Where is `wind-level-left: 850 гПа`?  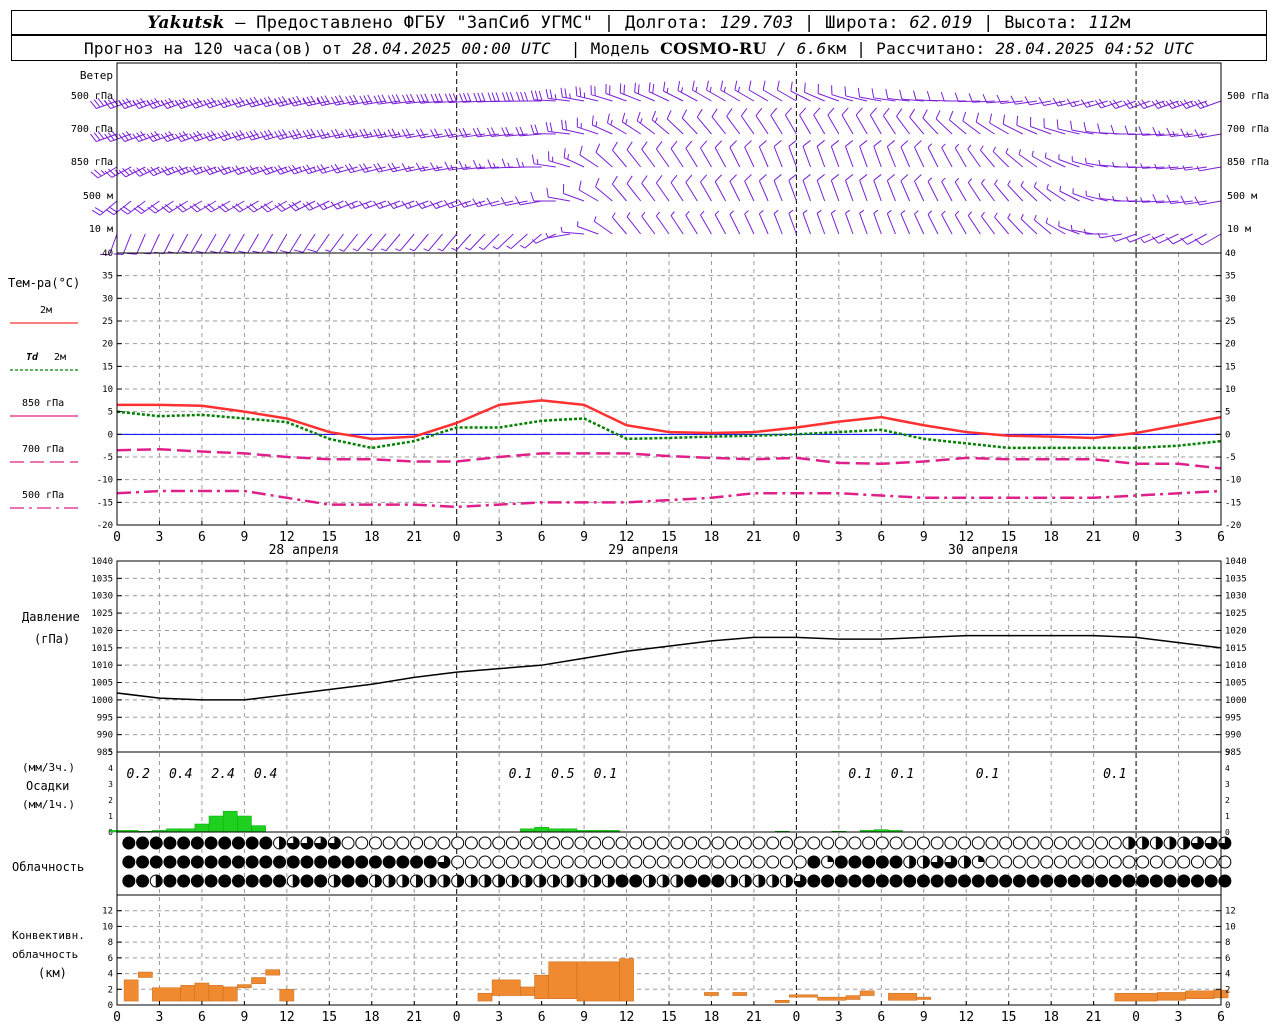 wind-level-left: 850 гПа is located at coordinates (92, 162).